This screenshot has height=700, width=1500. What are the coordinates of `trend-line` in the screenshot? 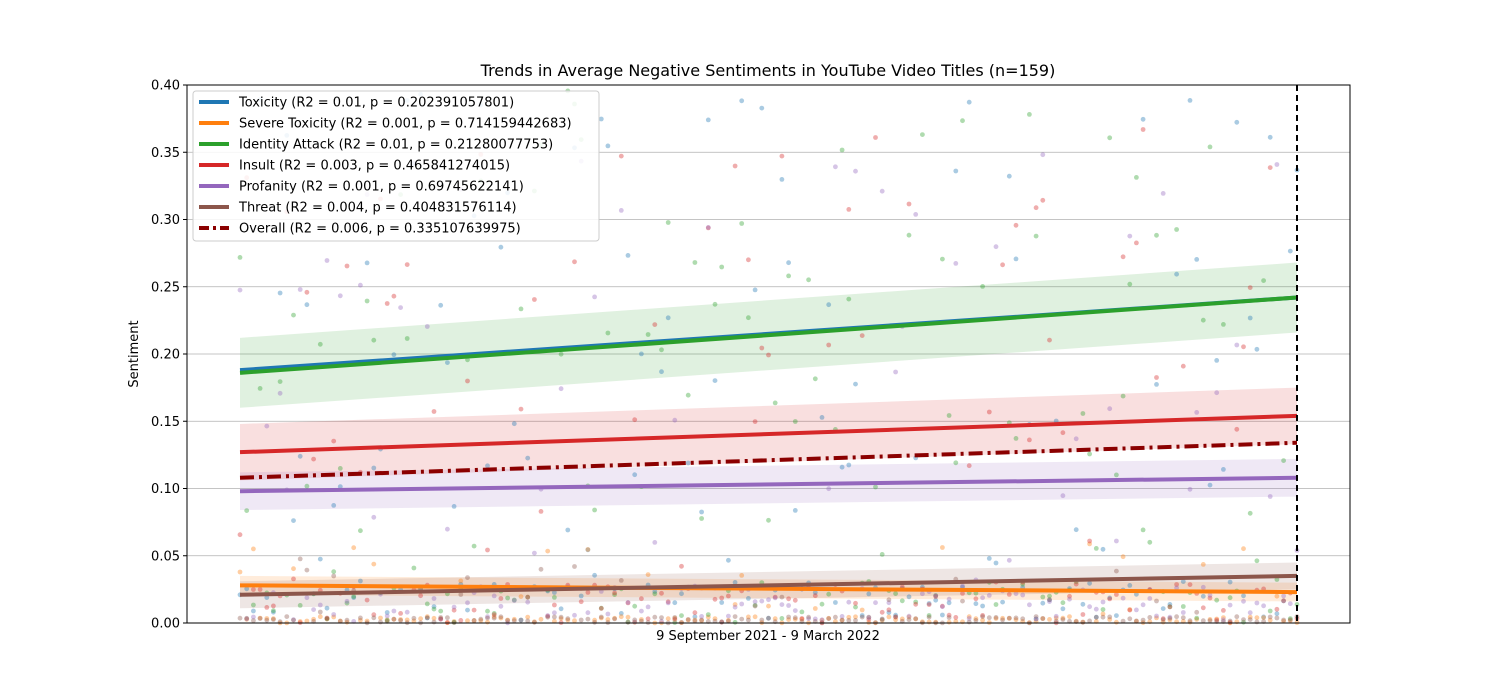 It's located at (768, 484).